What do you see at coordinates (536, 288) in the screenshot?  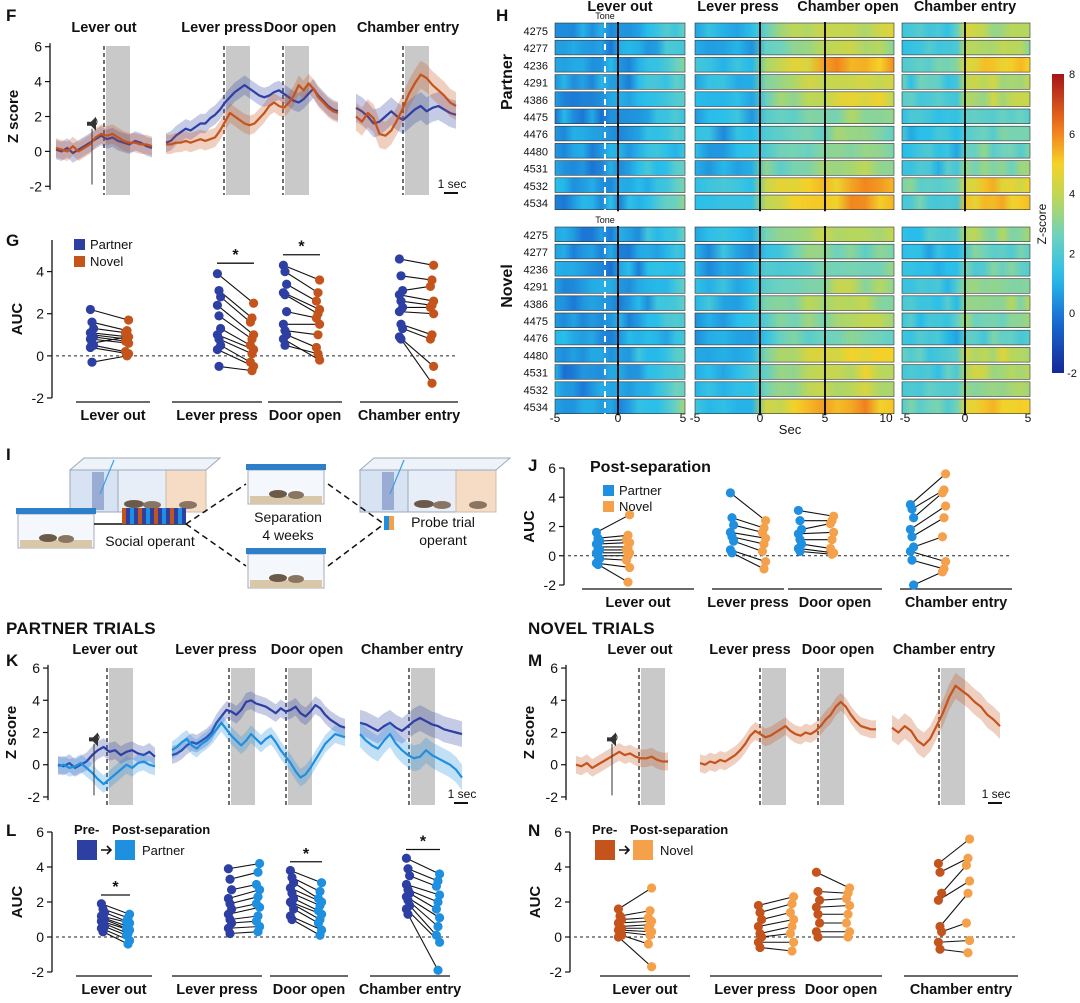 I see `heatmap-row-id: 4291` at bounding box center [536, 288].